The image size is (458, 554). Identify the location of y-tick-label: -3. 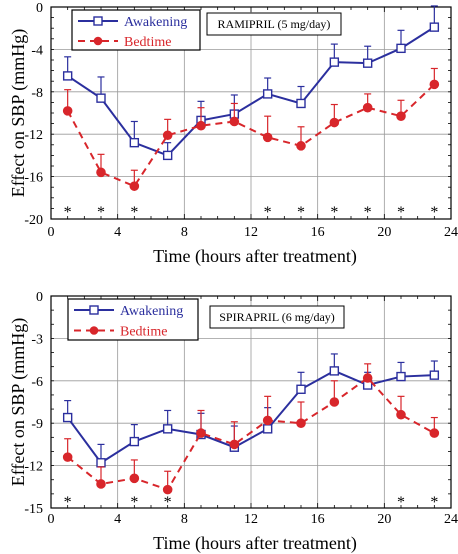
(37, 339).